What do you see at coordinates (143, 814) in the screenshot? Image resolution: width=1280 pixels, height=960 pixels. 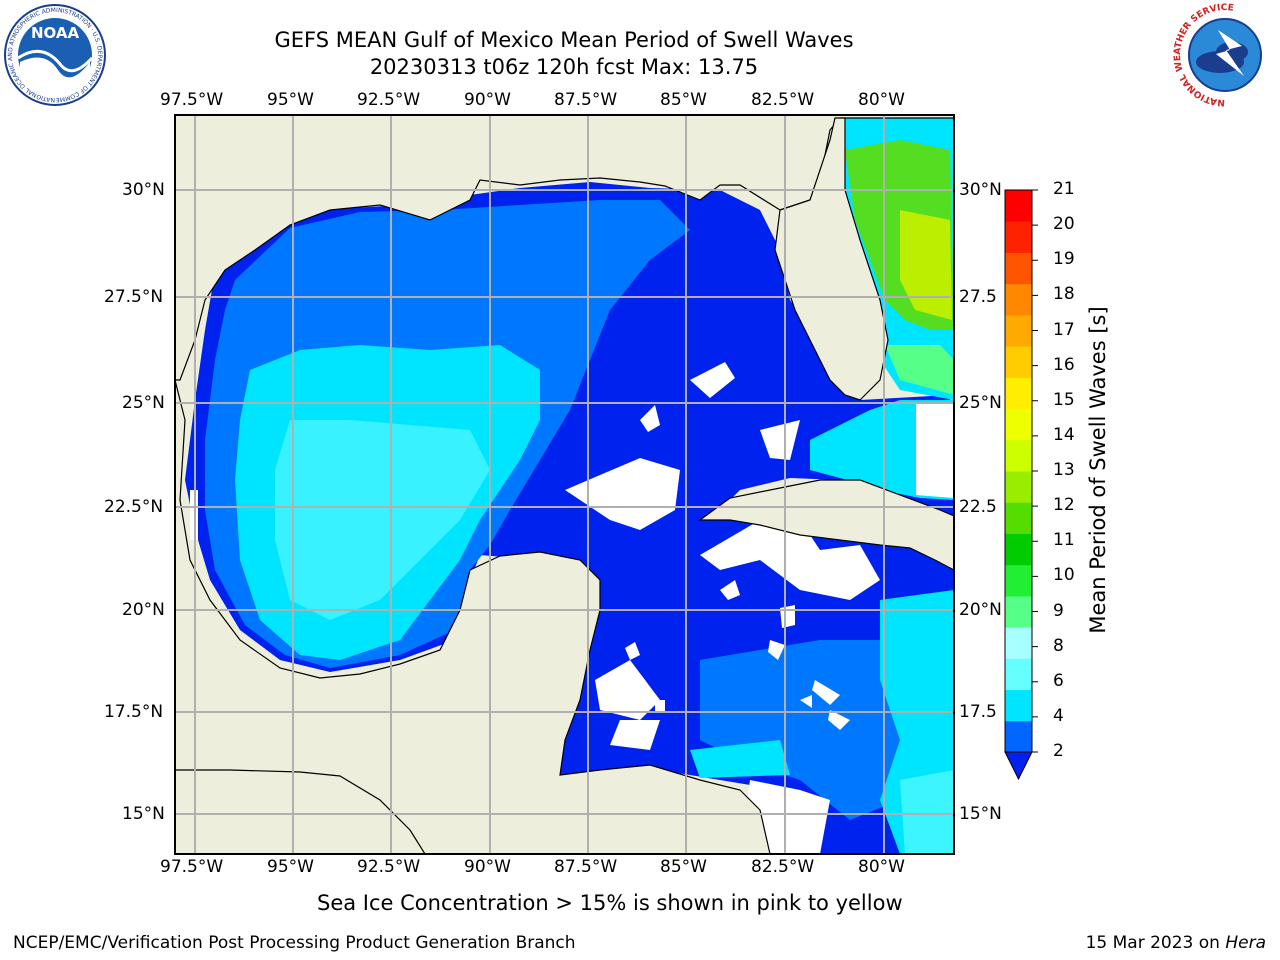 I see `lat-label-left: 15°N` at bounding box center [143, 814].